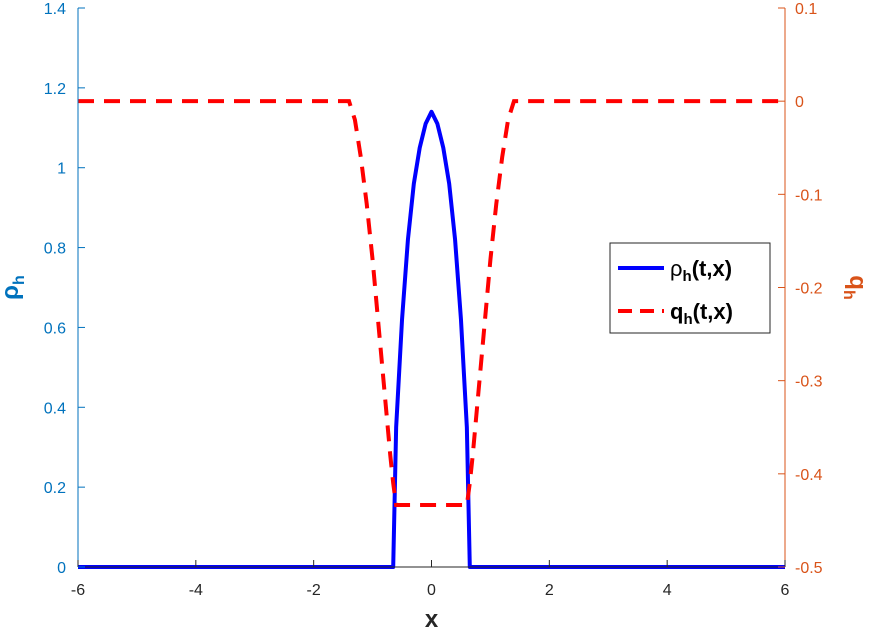  What do you see at coordinates (806, 9) in the screenshot?
I see `right-y-tick-label: 0.1` at bounding box center [806, 9].